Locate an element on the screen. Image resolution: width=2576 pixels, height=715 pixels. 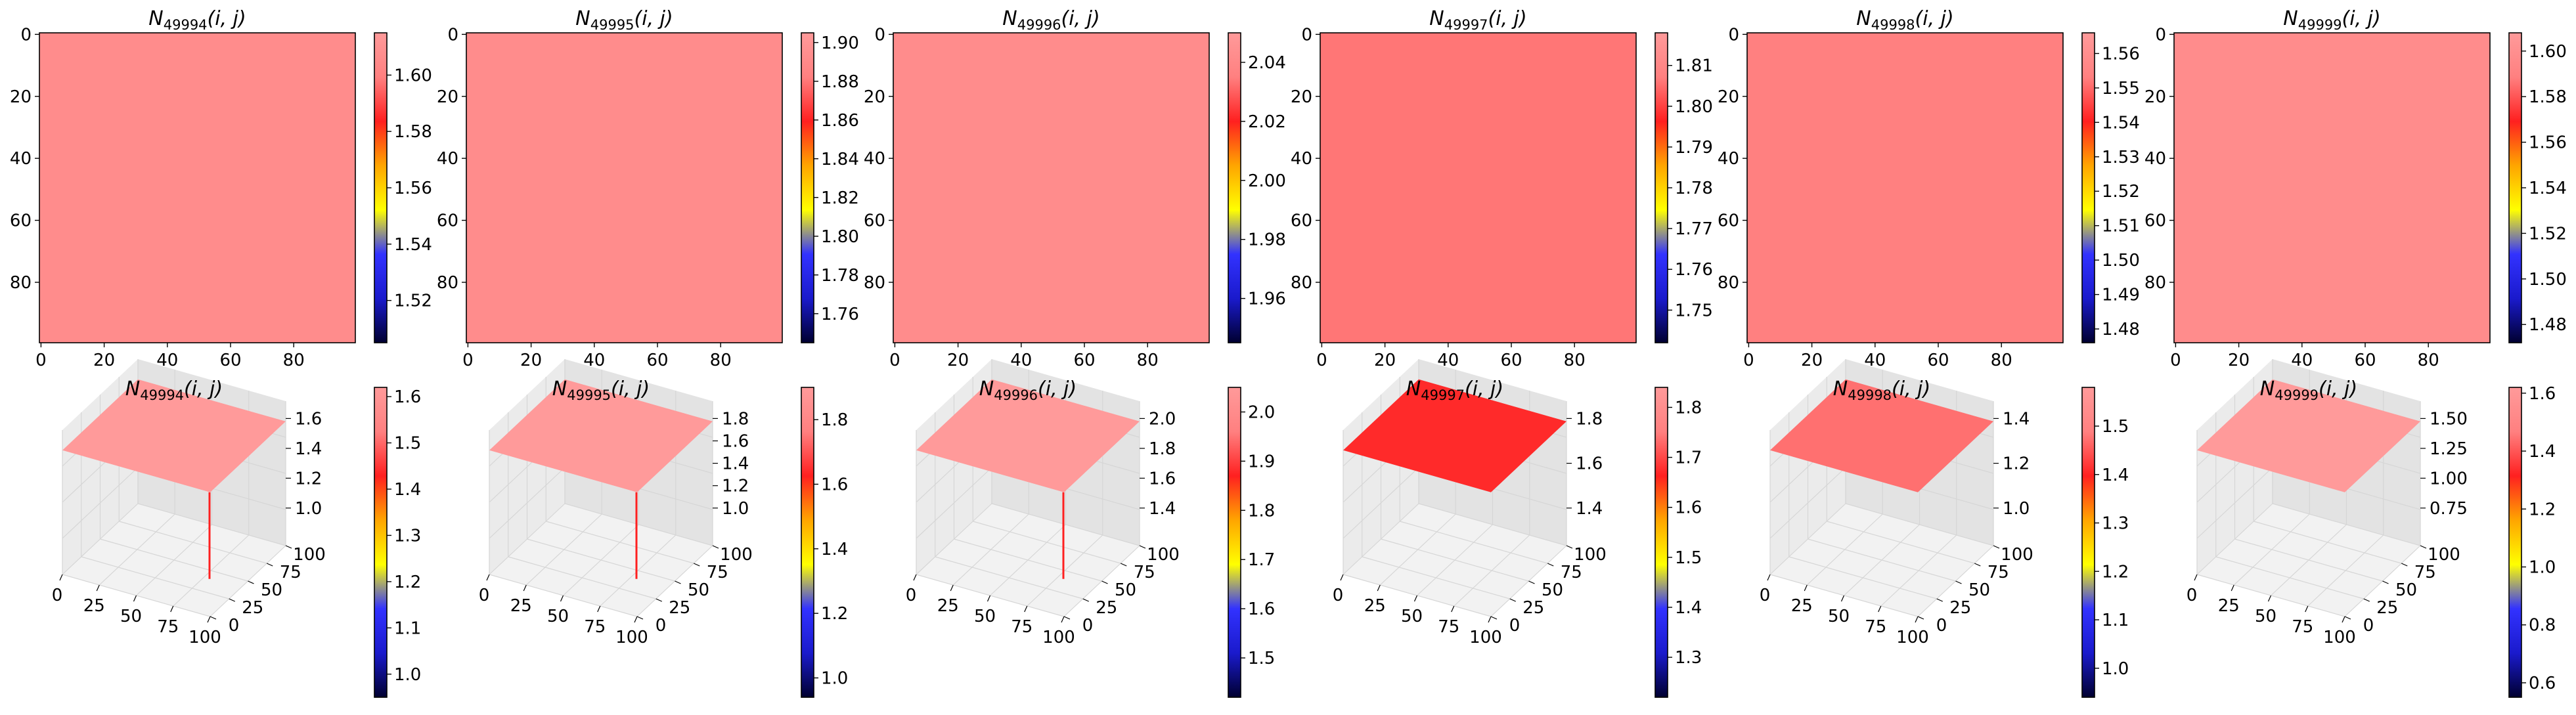
colorbar-tick-label: 1.0 is located at coordinates (2542, 567).